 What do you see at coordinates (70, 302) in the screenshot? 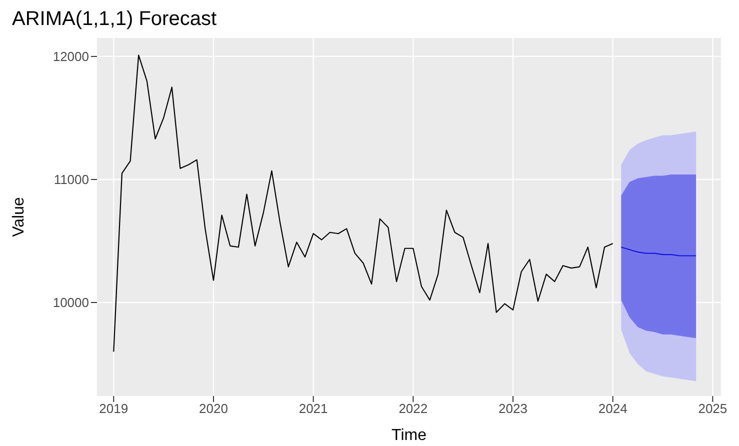
I see `y-tick-label: 10000` at bounding box center [70, 302].